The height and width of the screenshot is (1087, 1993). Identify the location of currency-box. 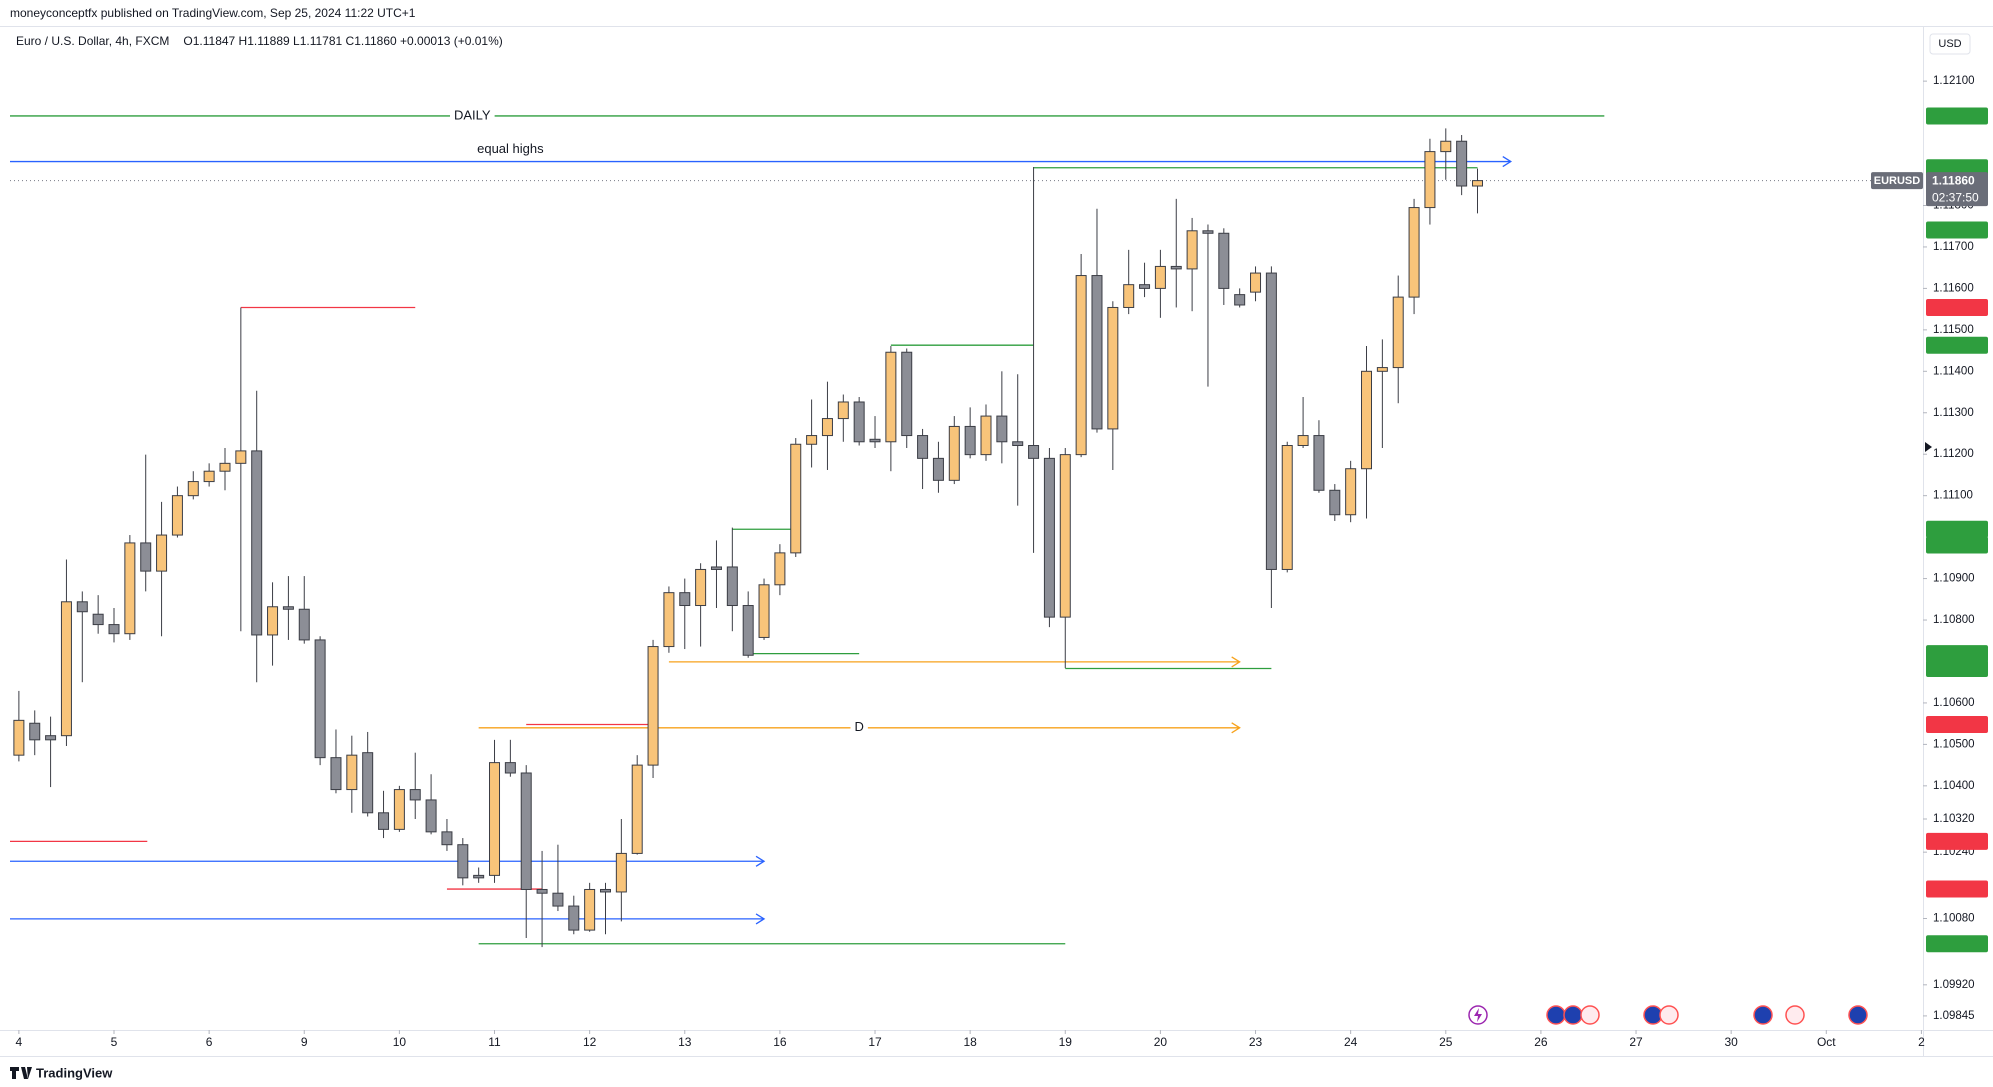
(1950, 44).